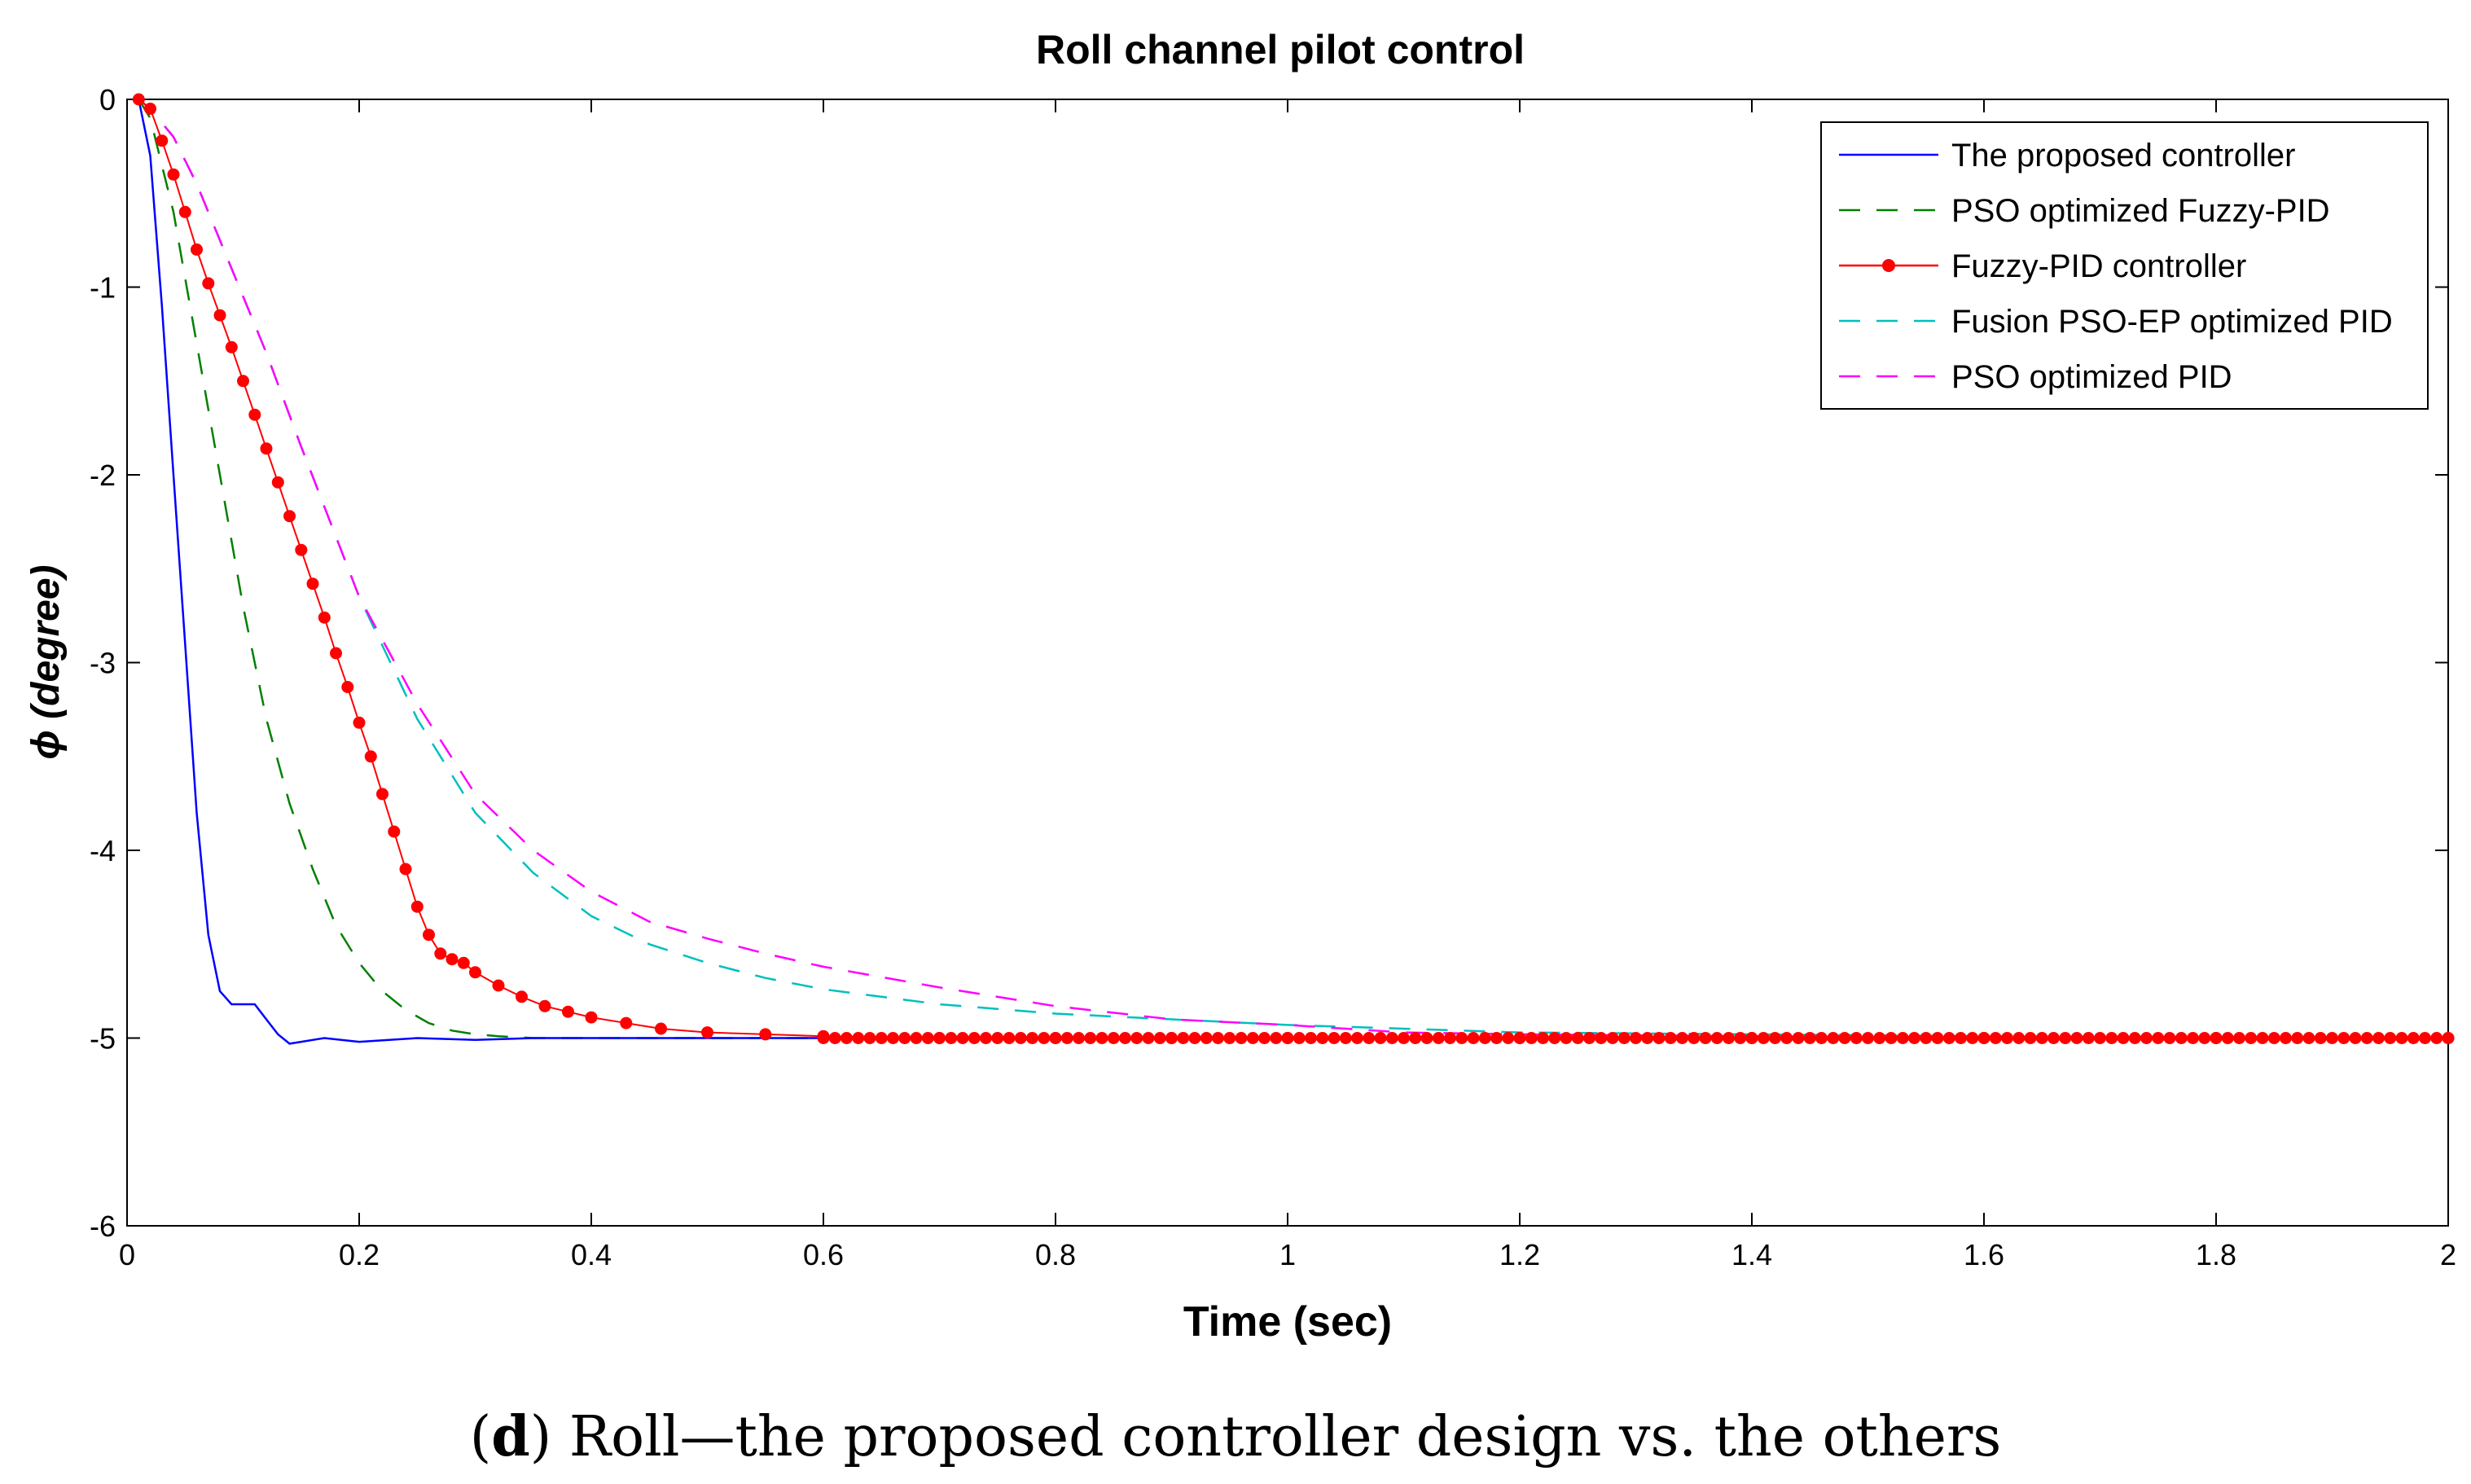 The height and width of the screenshot is (1484, 2471). Describe the element at coordinates (1520, 1254) in the screenshot. I see `x-tick-label: 1.2` at that location.